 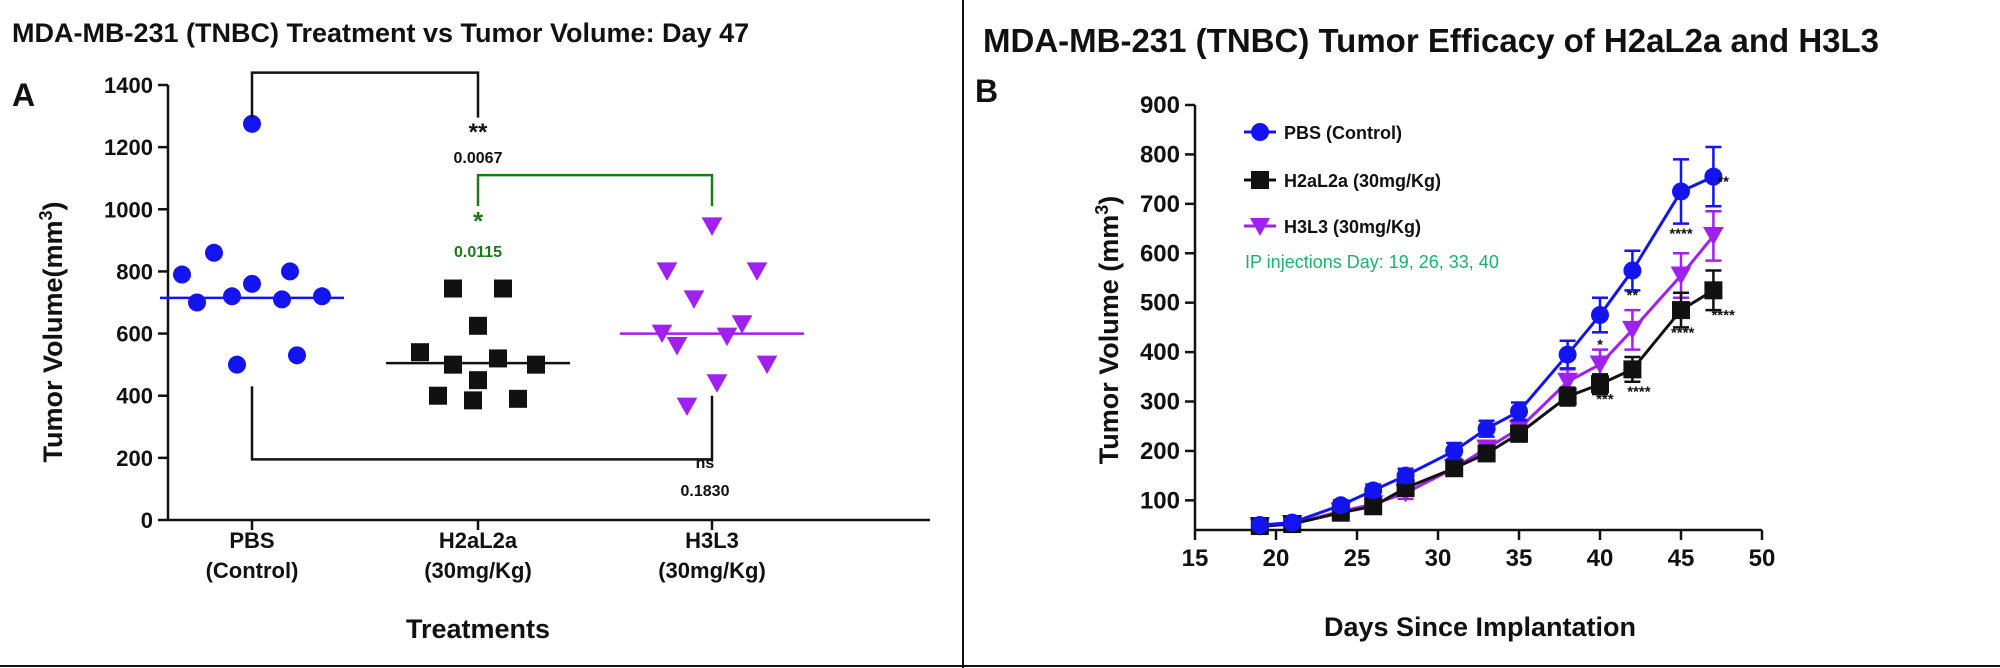 I want to click on x-tick-label: 50, so click(x=1762, y=558).